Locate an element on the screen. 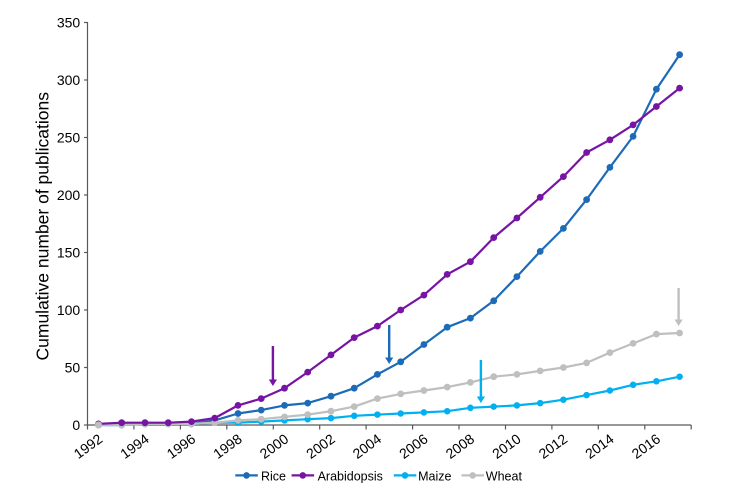  svg-text: 150 is located at coordinates (69, 252).